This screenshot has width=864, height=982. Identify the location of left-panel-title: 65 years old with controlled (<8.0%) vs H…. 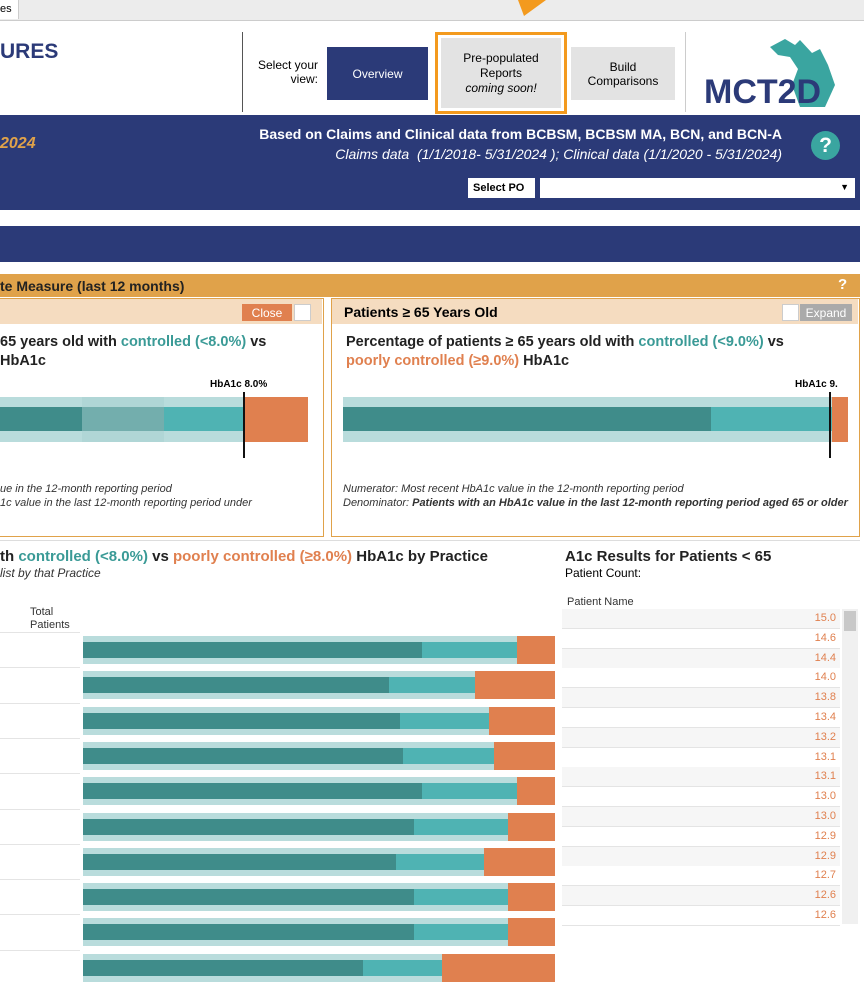
(160, 352).